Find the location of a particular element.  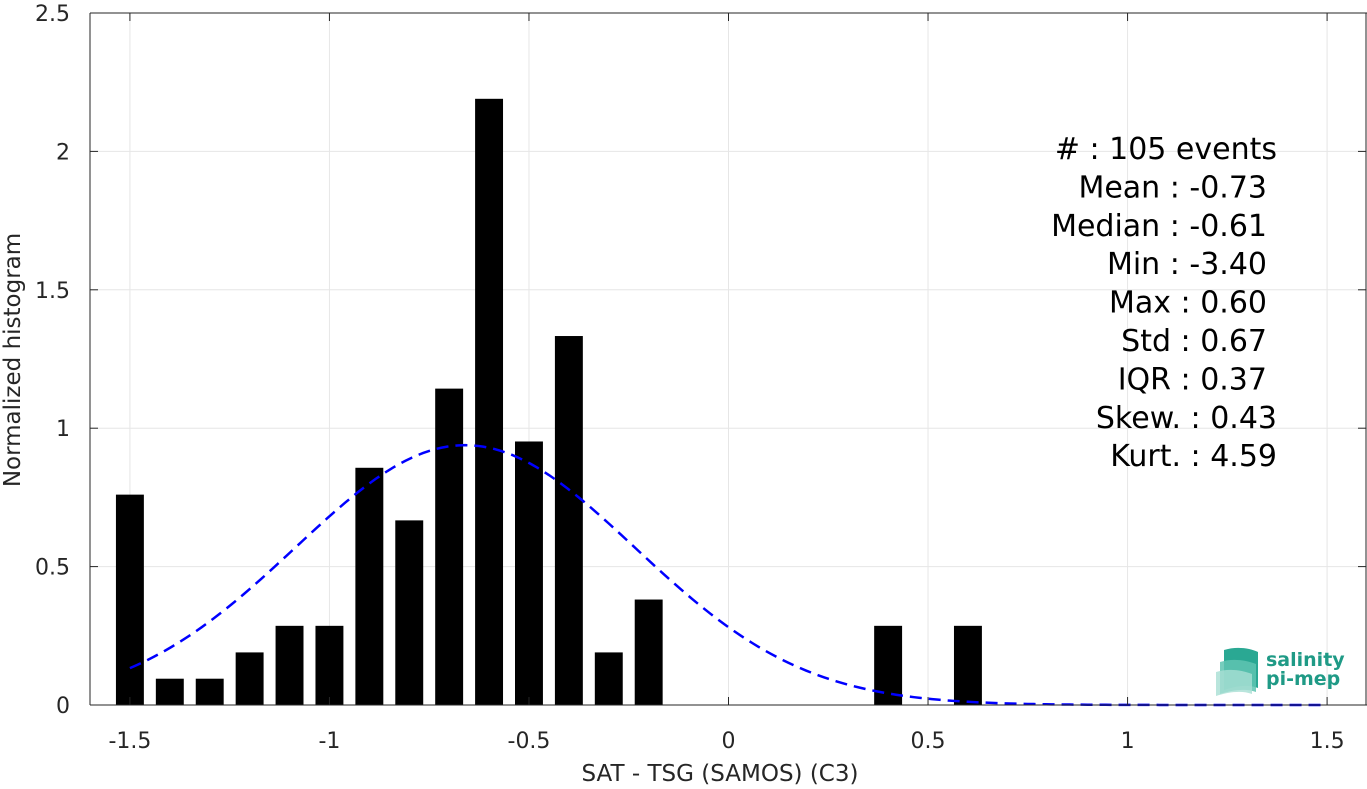

salinity-pi-mep-logo: salinity pi-mep is located at coordinates (1280, 671).